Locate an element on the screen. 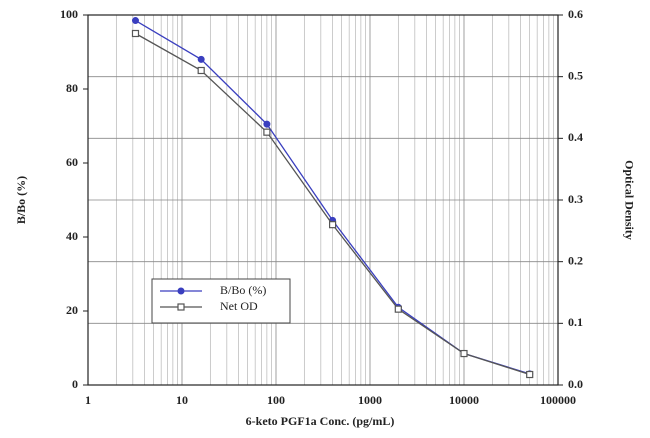 This screenshot has width=650, height=438. y2-tick-label: 0.5 is located at coordinates (575, 75).